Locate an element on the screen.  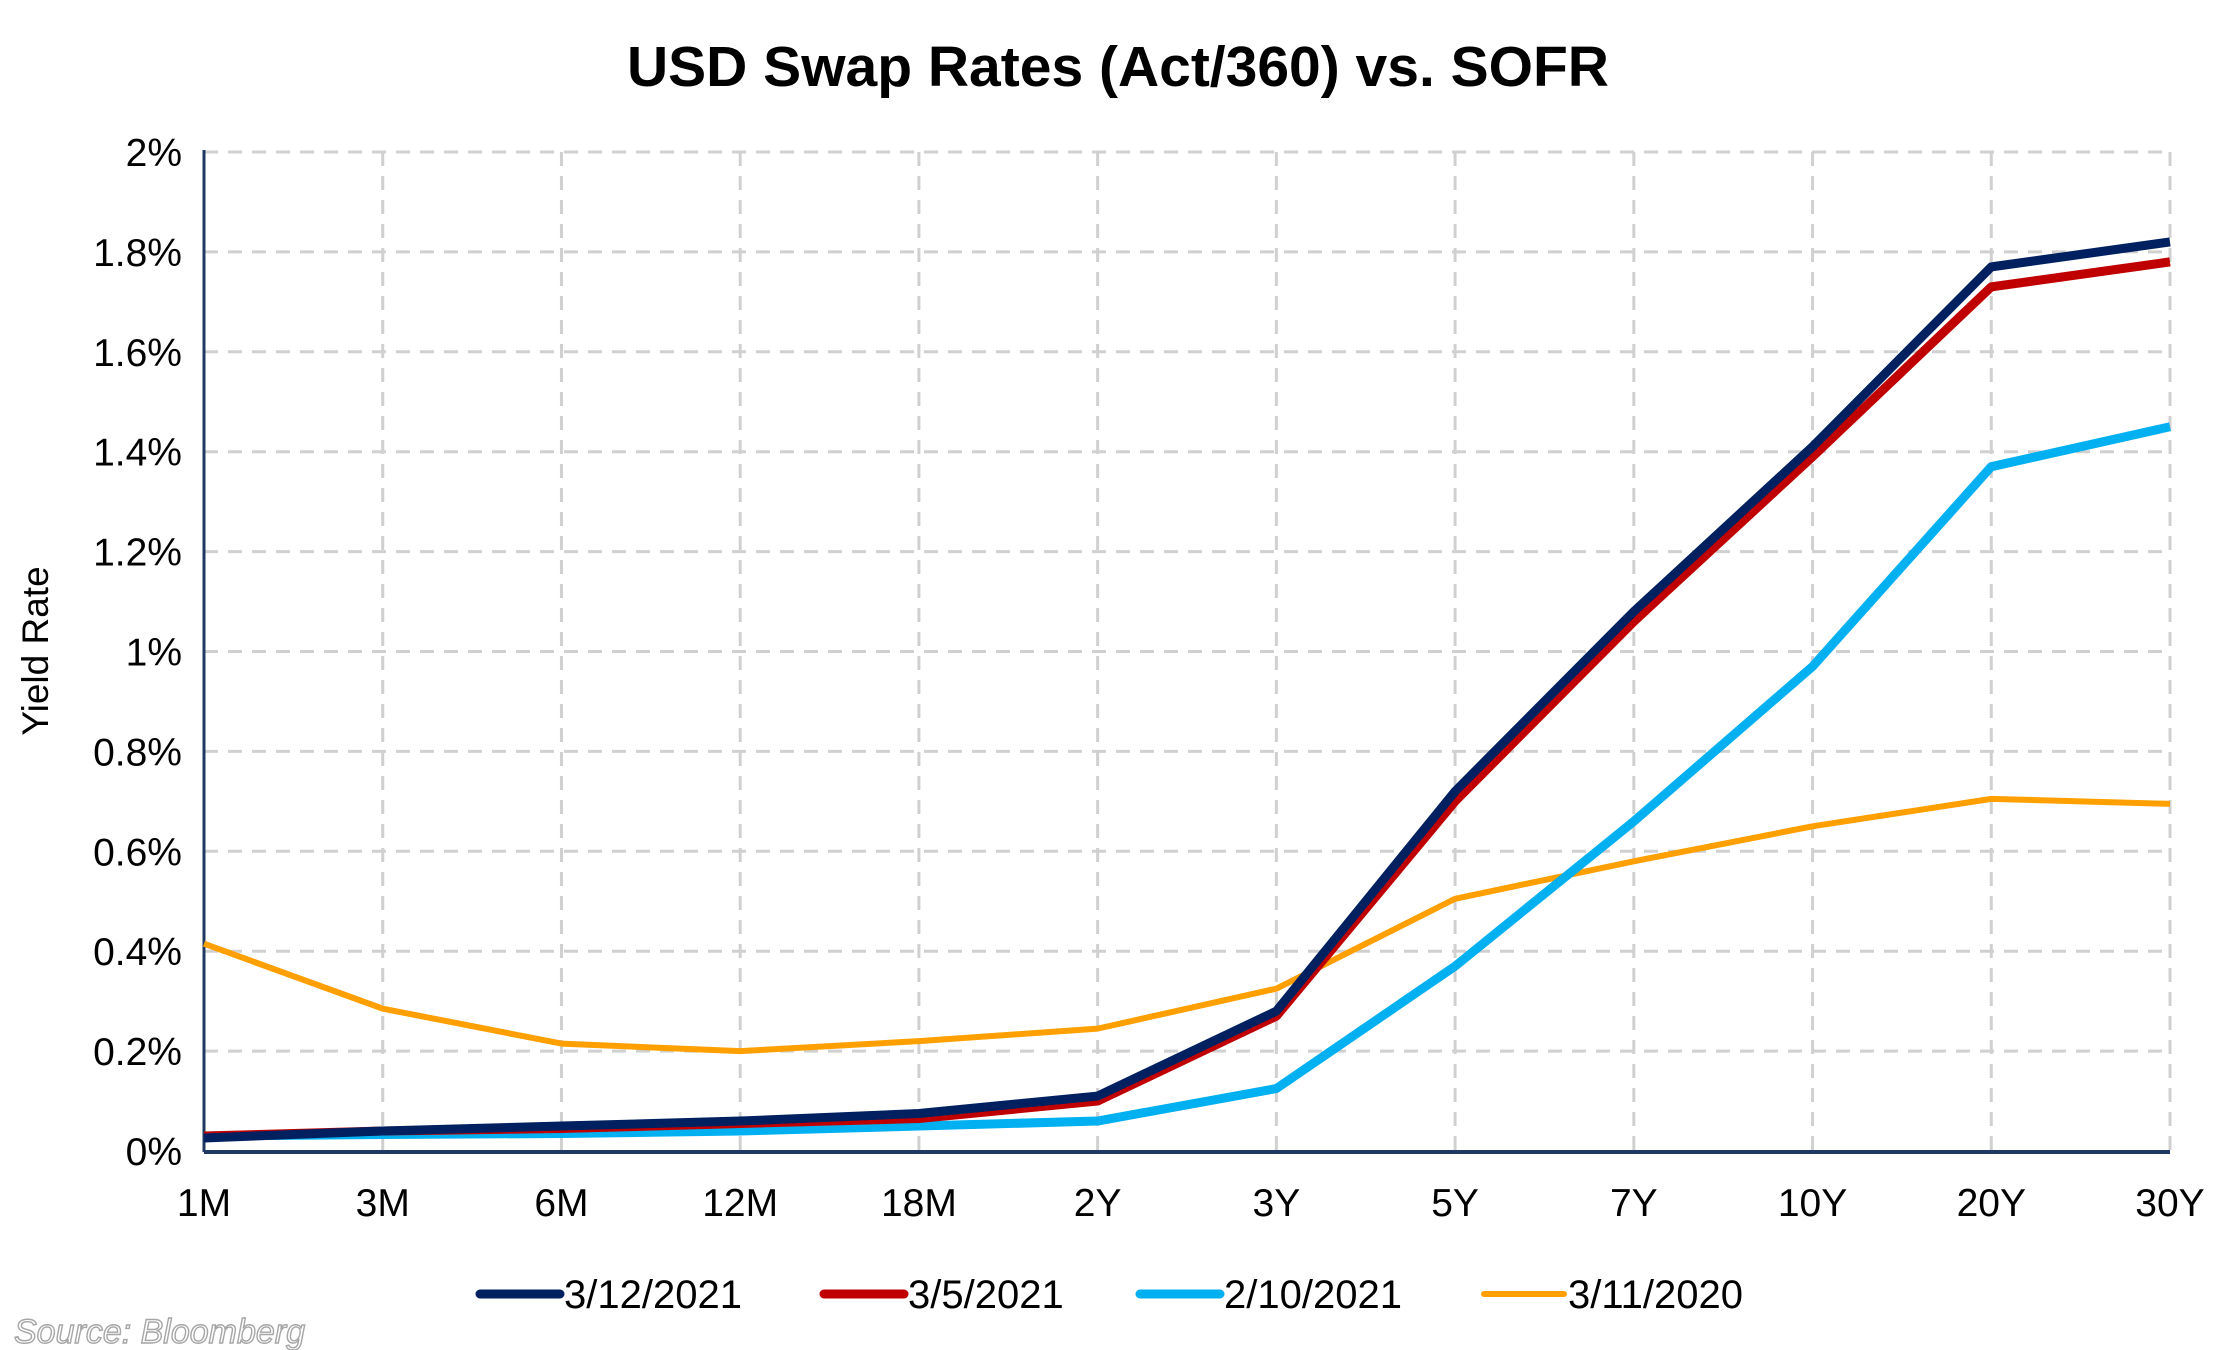
y-tick-label: 0% is located at coordinates (154, 1152).